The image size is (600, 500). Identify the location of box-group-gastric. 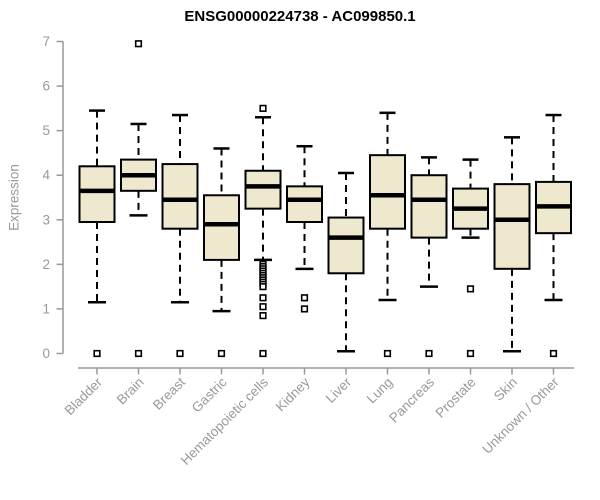
(221, 252).